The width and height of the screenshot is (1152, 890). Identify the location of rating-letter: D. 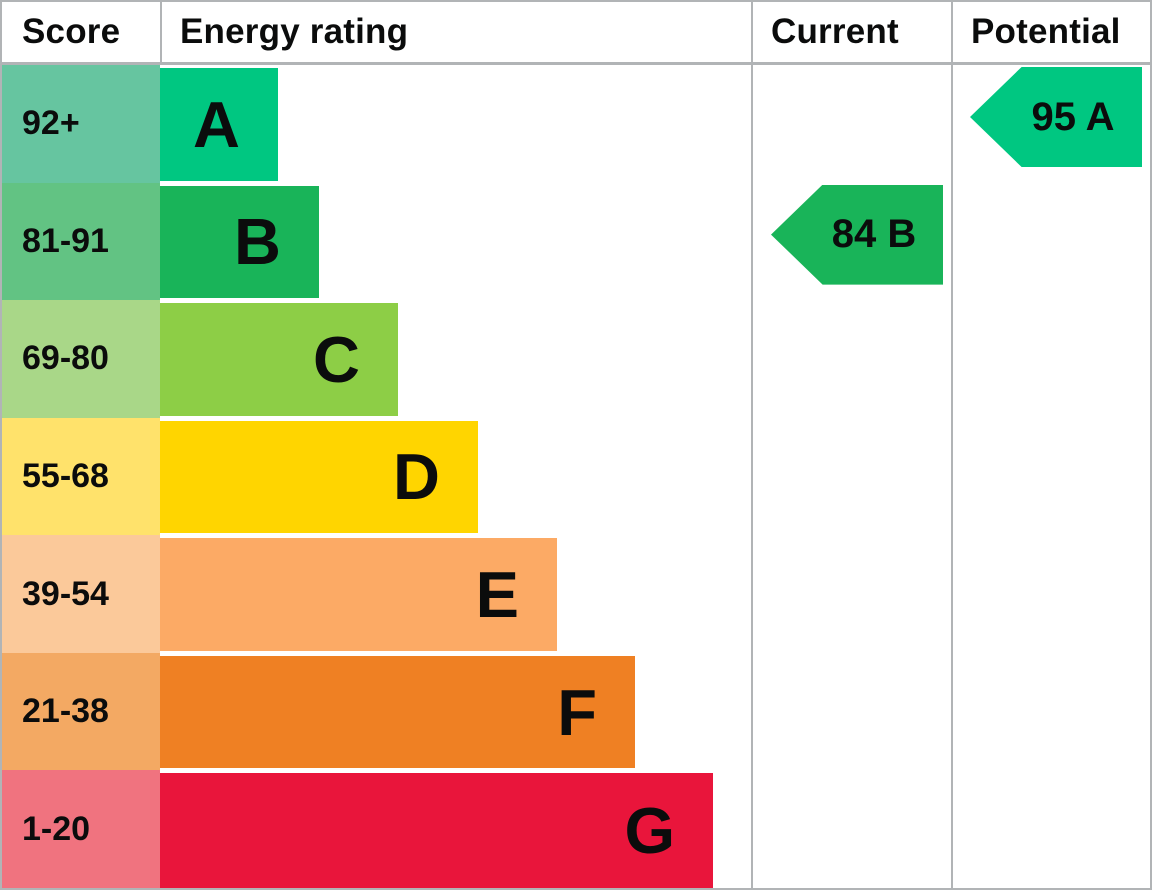
(416, 477).